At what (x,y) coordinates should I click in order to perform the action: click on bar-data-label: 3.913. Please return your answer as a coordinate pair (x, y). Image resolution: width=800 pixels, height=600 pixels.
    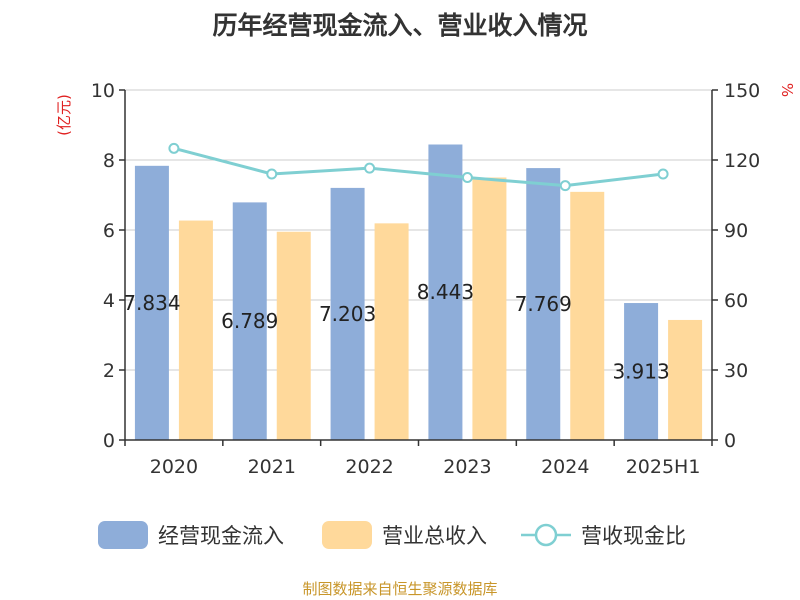
    Looking at the image, I should click on (640, 372).